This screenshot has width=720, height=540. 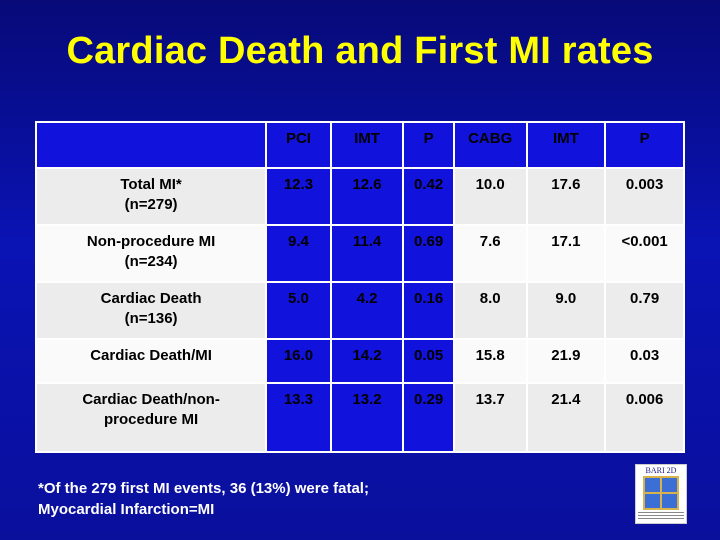 What do you see at coordinates (151, 145) in the screenshot?
I see `header-cell-empty` at bounding box center [151, 145].